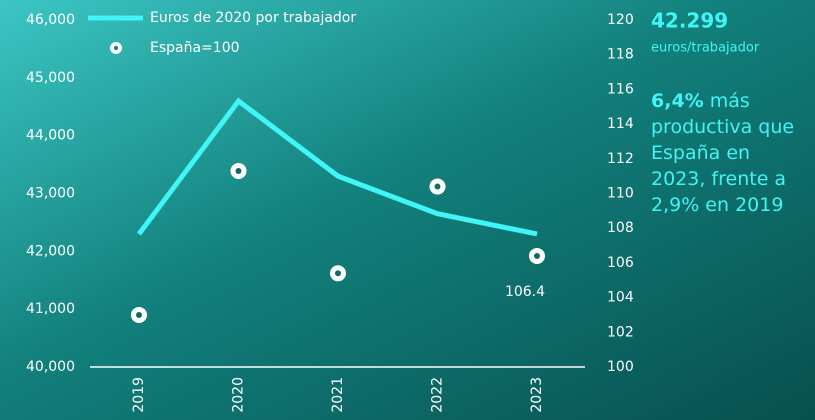  Describe the element at coordinates (525, 292) in the screenshot. I see `data-label: 106.4` at that location.